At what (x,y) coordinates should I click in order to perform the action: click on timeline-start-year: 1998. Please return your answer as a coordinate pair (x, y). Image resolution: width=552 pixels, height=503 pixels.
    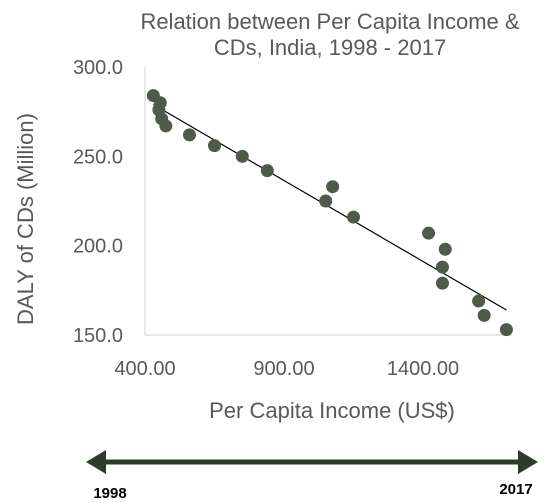
    Looking at the image, I should click on (109, 493).